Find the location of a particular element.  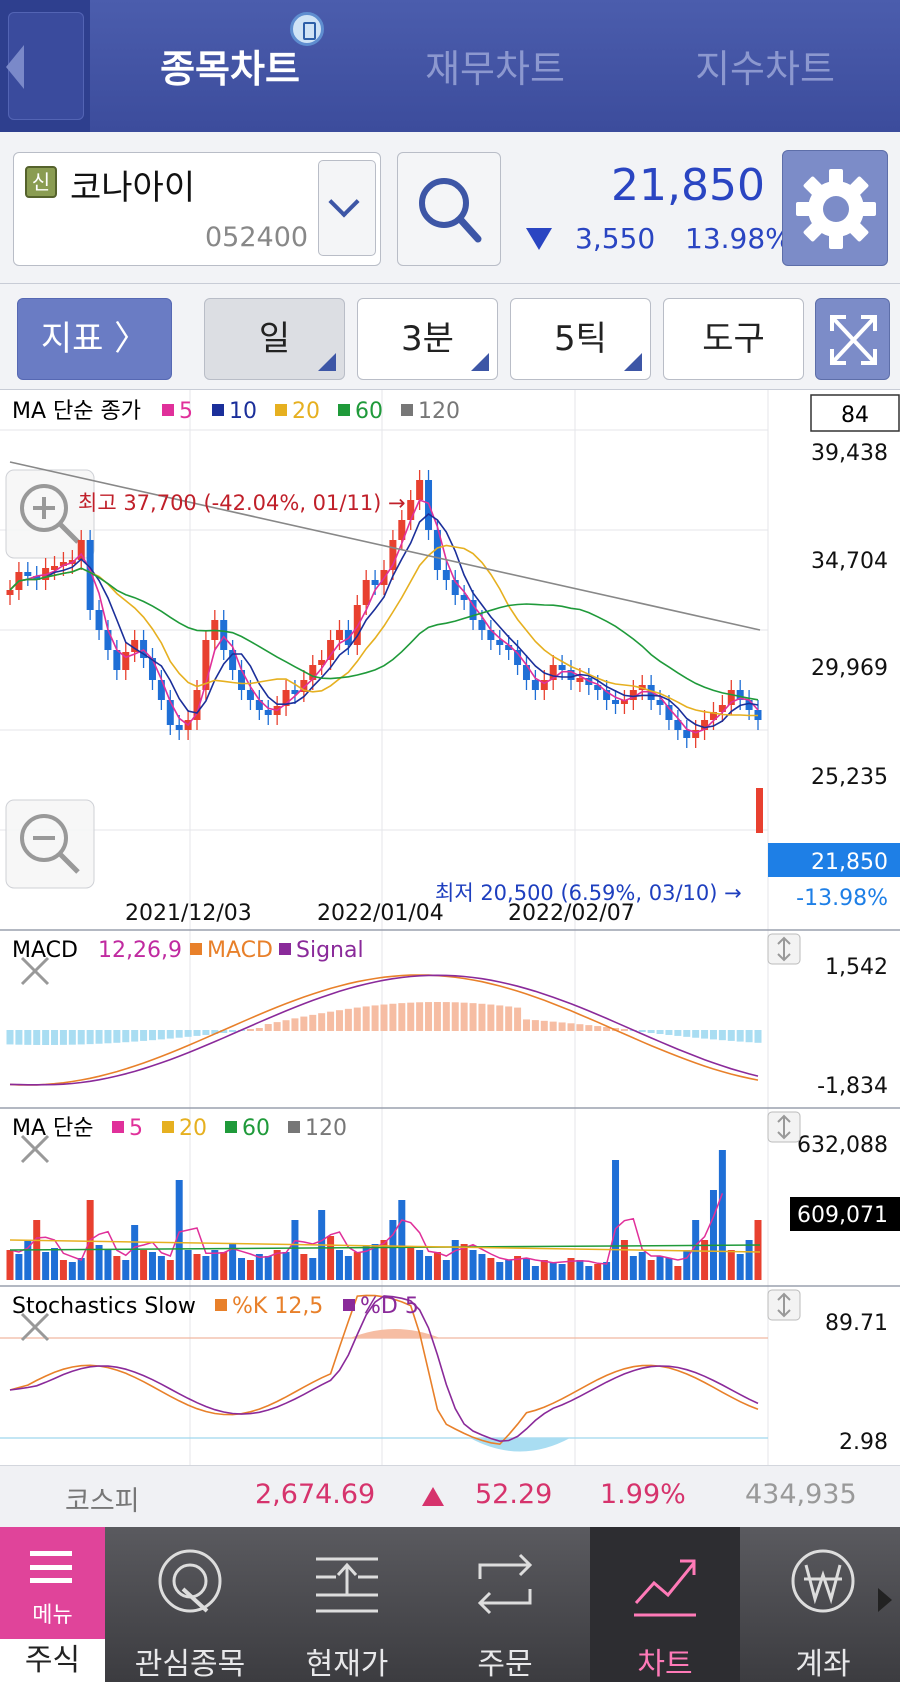

zoom-in-button is located at coordinates (50, 514).